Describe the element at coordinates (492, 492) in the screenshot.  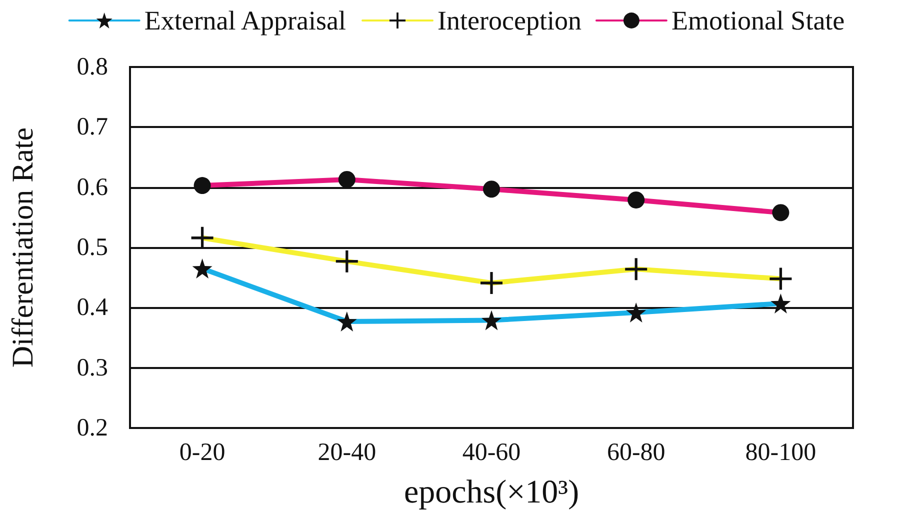
I see `x-axis-title: epochs(×10³)` at that location.